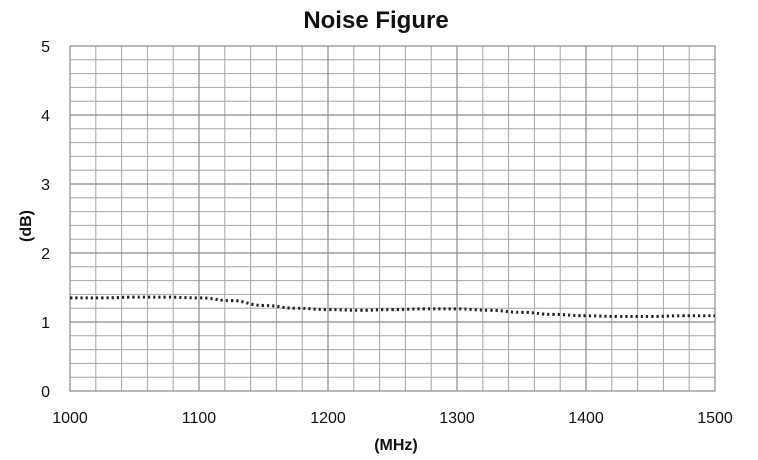 The height and width of the screenshot is (460, 758). I want to click on y-tick-label: 0, so click(45, 392).